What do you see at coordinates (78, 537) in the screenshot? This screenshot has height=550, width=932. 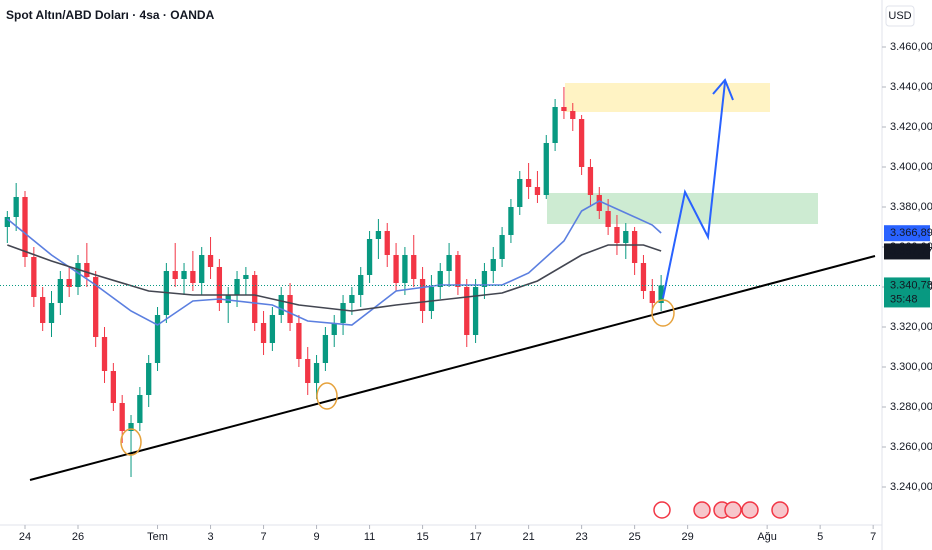 I see `x-tick-label: 26` at bounding box center [78, 537].